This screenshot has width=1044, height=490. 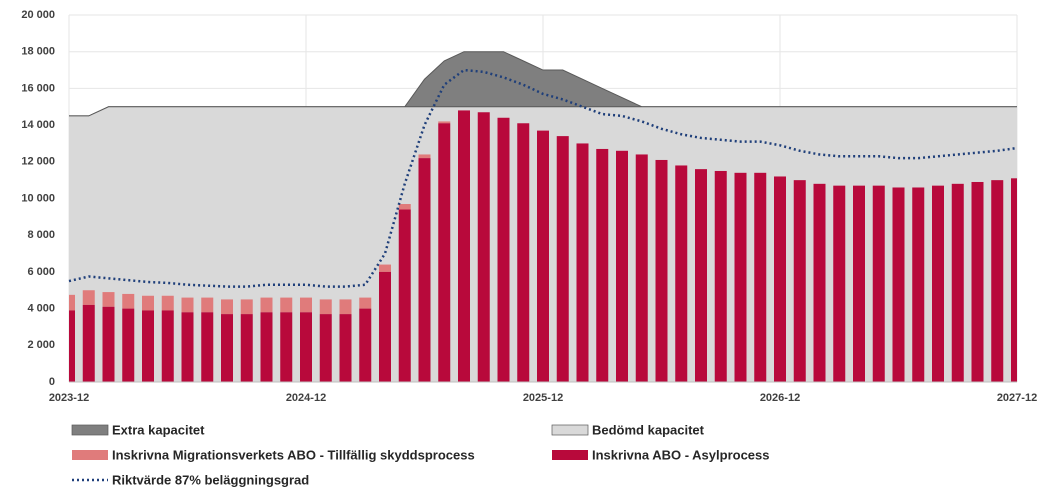 What do you see at coordinates (306, 398) in the screenshot?
I see `x-tick-label: 2024-12` at bounding box center [306, 398].